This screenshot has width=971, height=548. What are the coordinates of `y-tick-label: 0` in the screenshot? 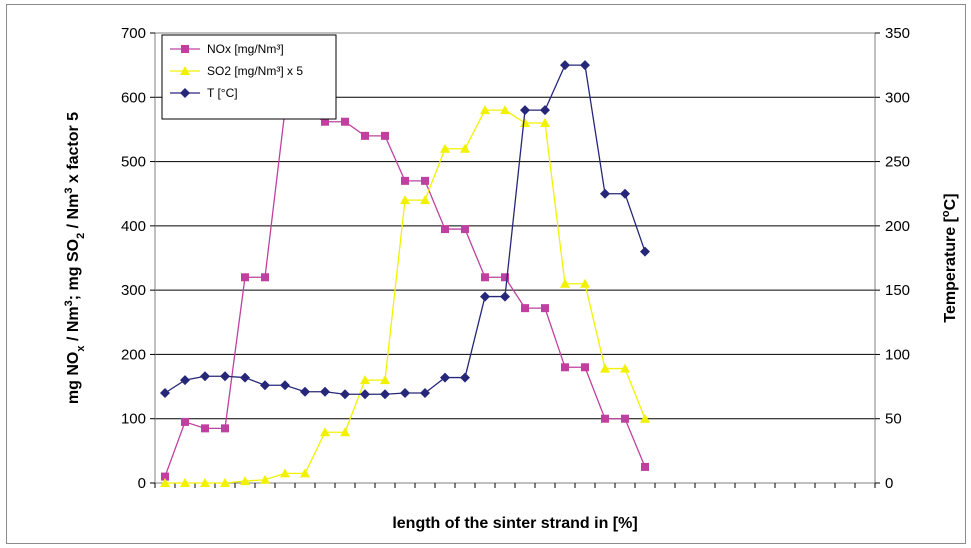 It's located at (142, 483).